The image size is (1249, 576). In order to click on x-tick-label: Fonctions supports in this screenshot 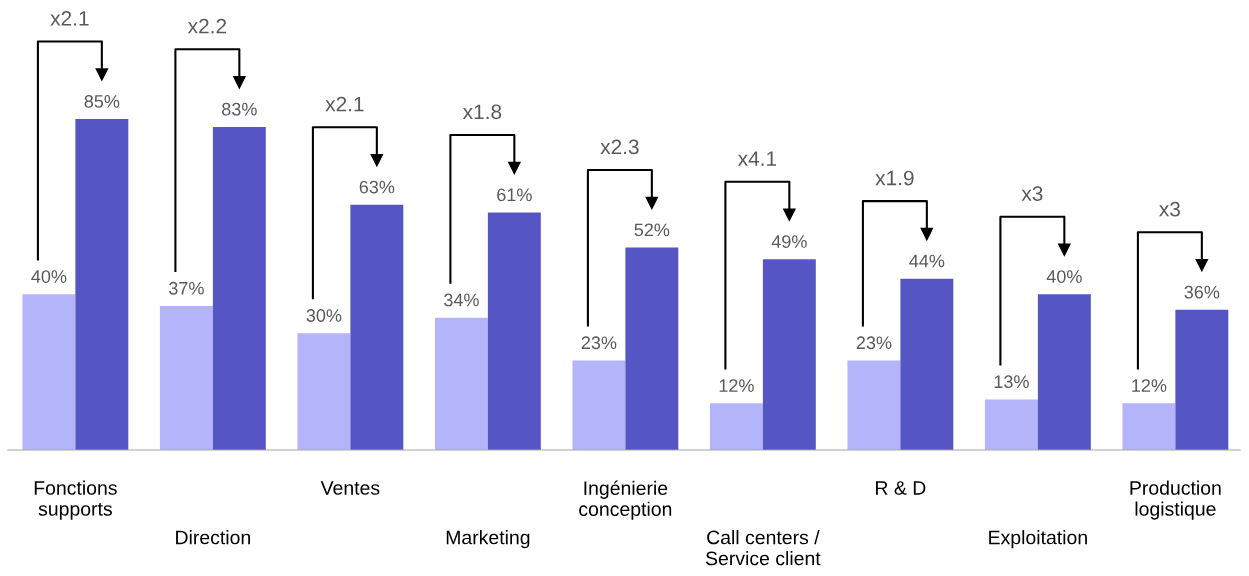, I will do `click(75, 500)`.